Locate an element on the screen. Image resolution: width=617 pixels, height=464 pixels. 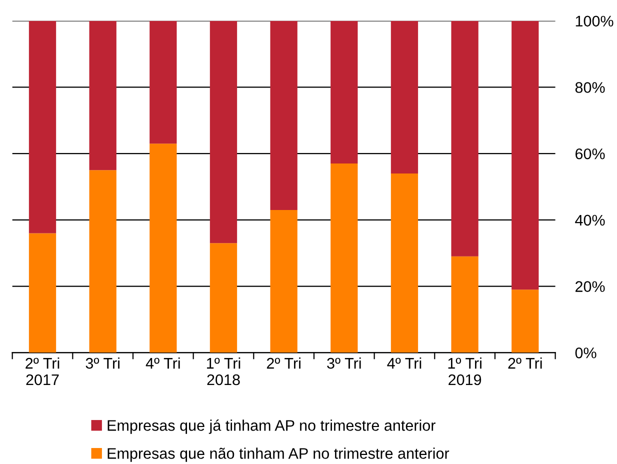
y-tick-label: 80% is located at coordinates (590, 87).